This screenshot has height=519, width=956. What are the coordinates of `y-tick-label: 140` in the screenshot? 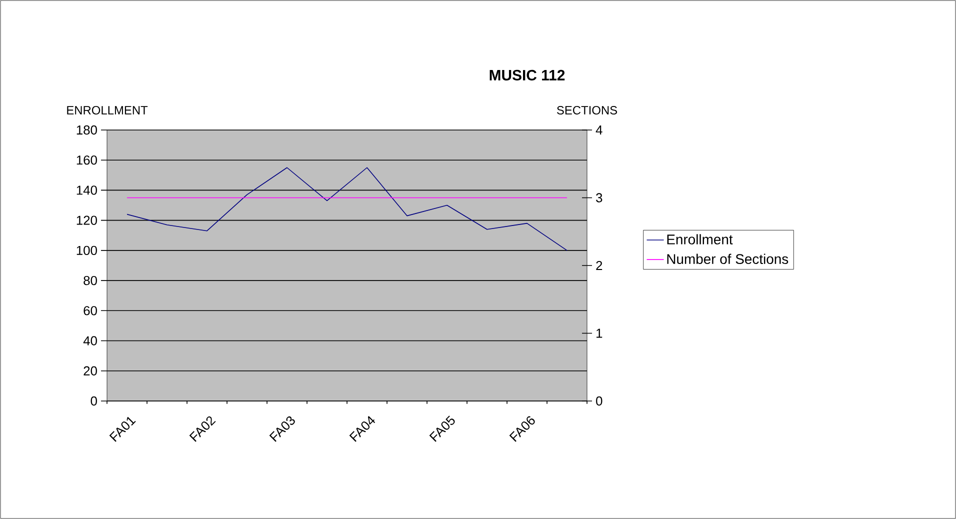 It's located at (86, 190).